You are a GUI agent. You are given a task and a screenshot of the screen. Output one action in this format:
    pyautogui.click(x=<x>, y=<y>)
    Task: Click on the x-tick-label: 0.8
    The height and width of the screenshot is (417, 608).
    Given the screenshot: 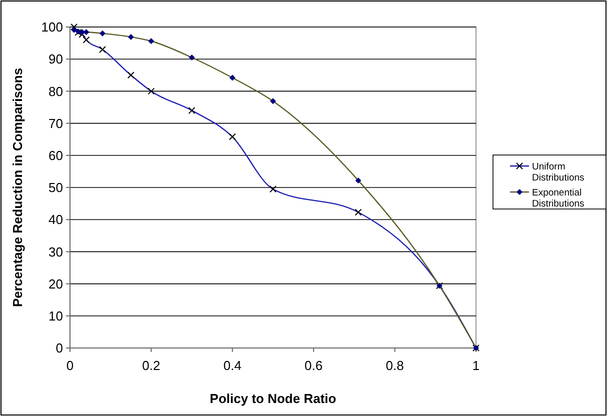 What is the action you would take?
    pyautogui.click(x=395, y=365)
    